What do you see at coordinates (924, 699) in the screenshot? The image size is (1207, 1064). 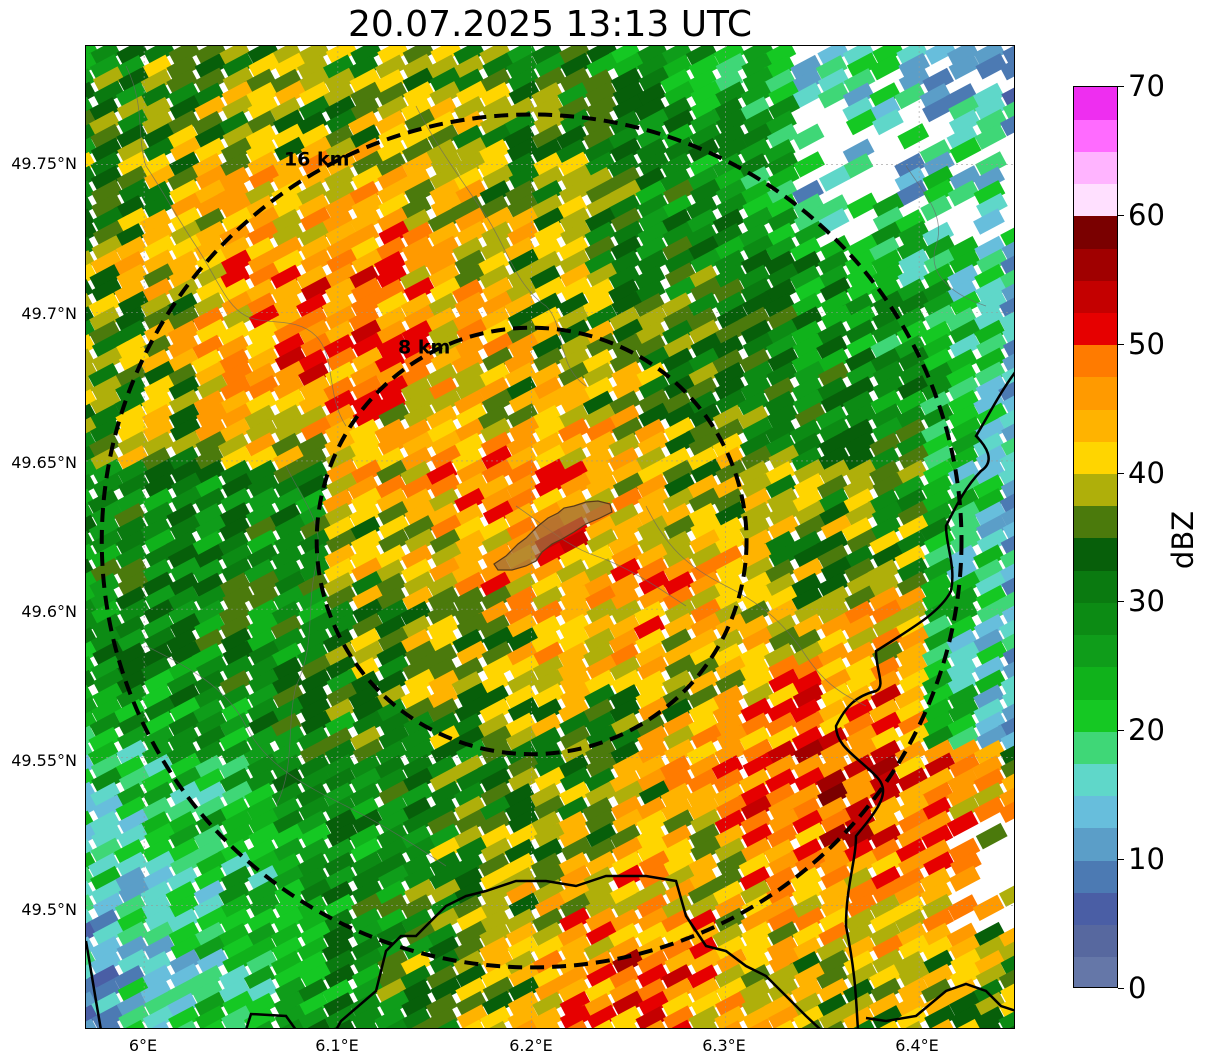 I see `border-east` at bounding box center [924, 699].